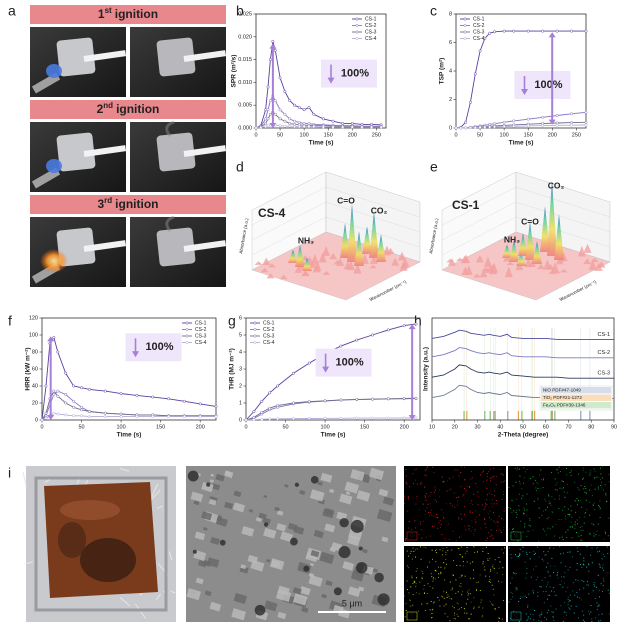 This screenshot has height=637, width=640. What do you see at coordinates (304, 135) in the screenshot?
I see `x-tick-label: 100` at bounding box center [304, 135].